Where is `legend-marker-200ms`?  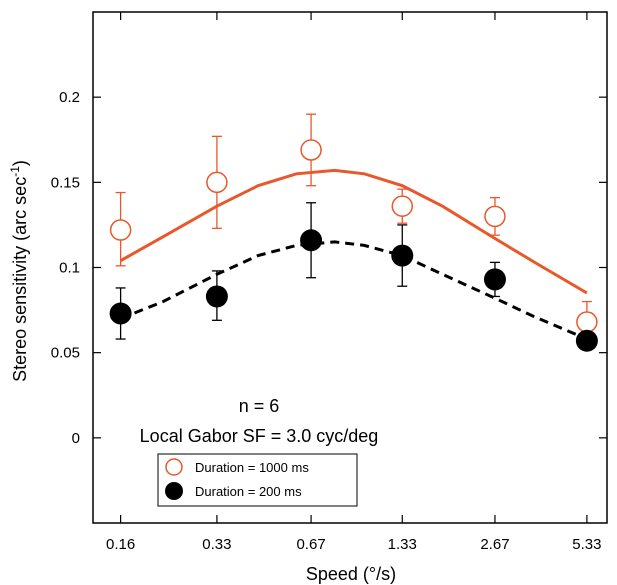
legend-marker-200ms is located at coordinates (174, 491).